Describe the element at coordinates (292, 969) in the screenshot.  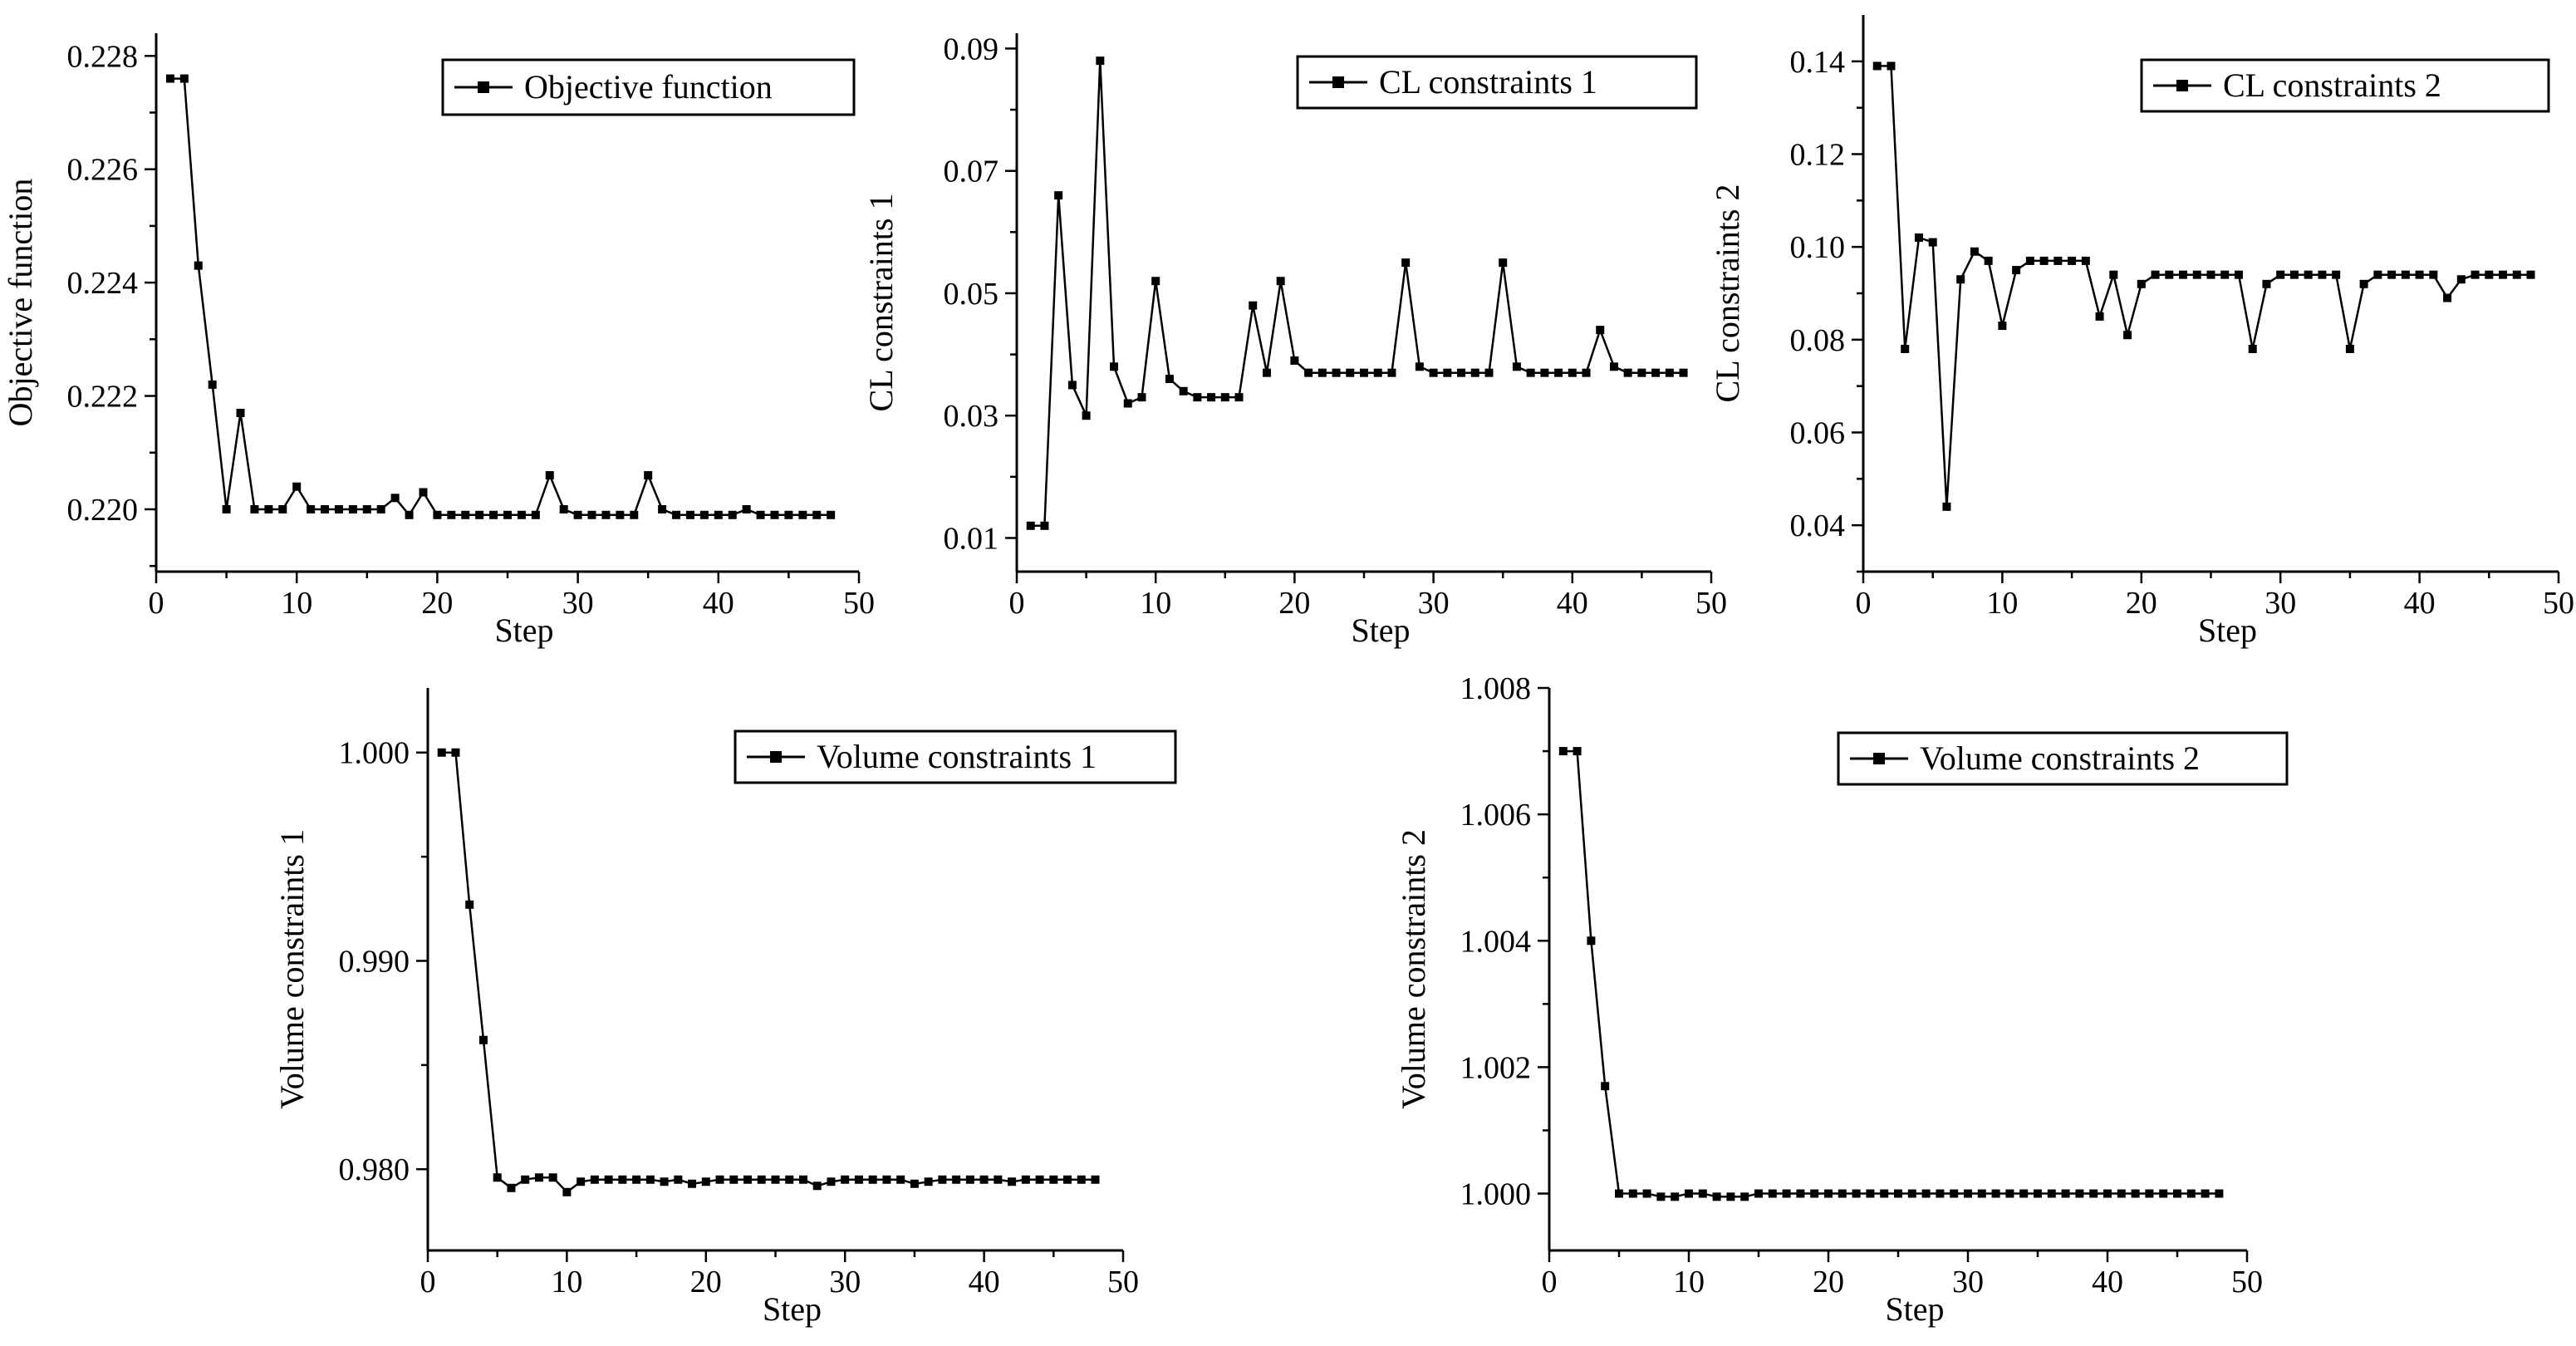
I see `y-axis-label: Volume constraints 1` at that location.